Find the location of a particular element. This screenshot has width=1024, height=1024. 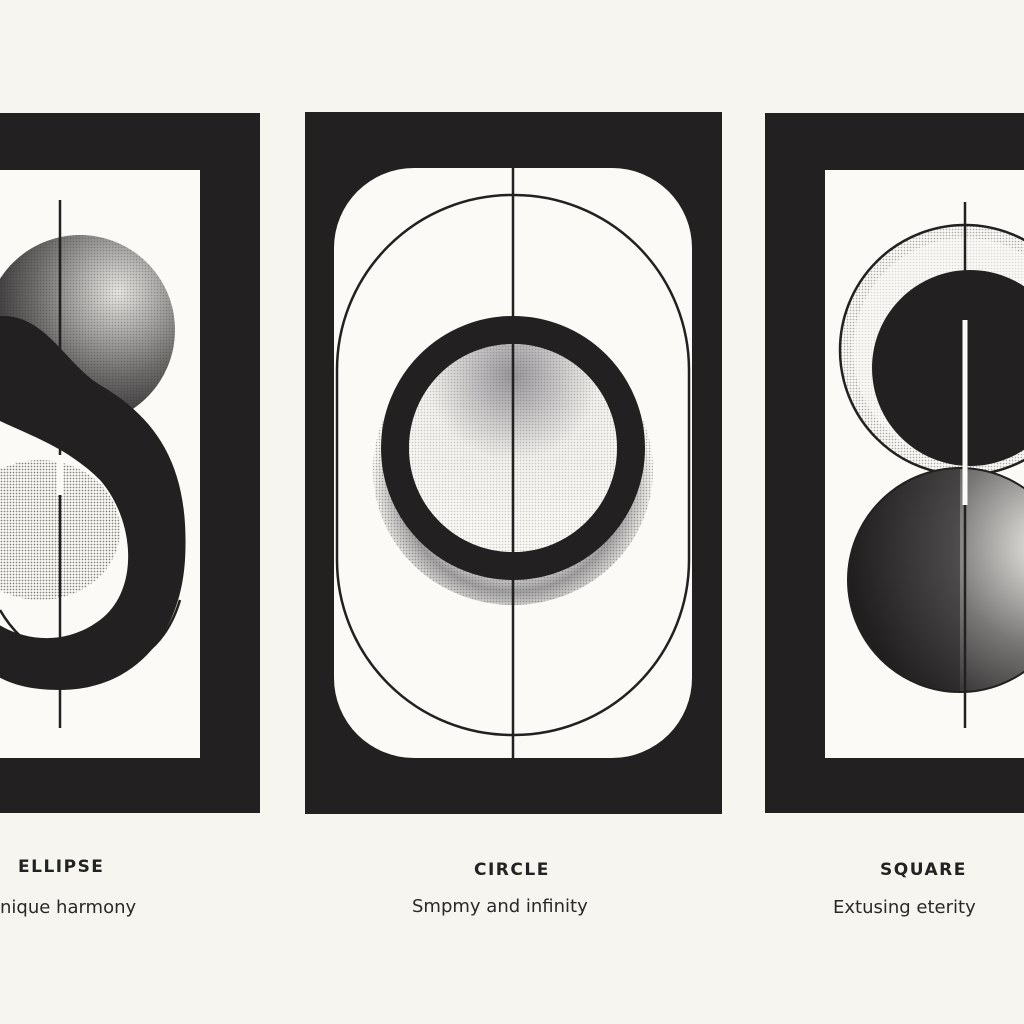

figure-eight-icon is located at coordinates (931, 465).